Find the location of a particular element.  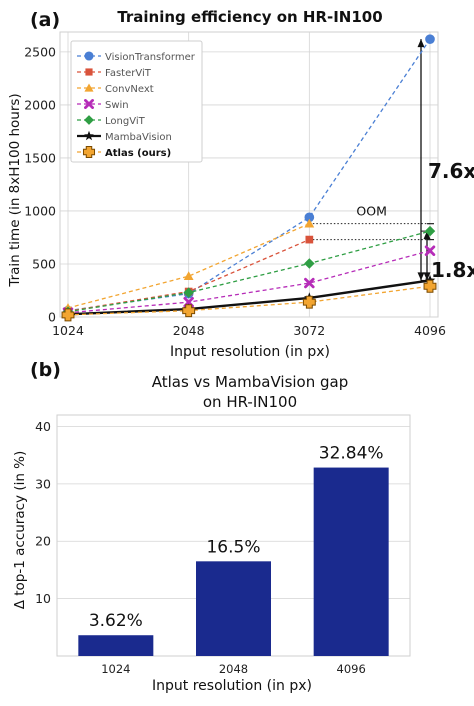

panel-b-ytick-label: 10 is located at coordinates (43, 598).